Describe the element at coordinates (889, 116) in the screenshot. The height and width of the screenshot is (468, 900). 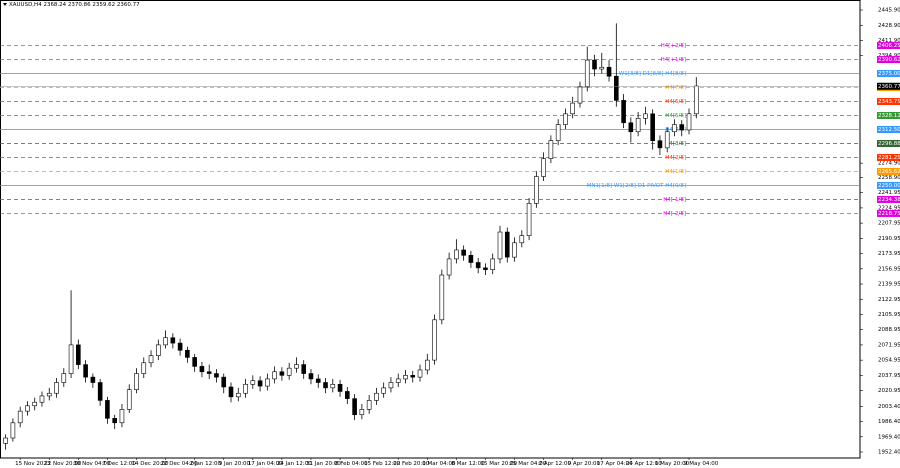
I see `level-price-label: 2328.12` at that location.